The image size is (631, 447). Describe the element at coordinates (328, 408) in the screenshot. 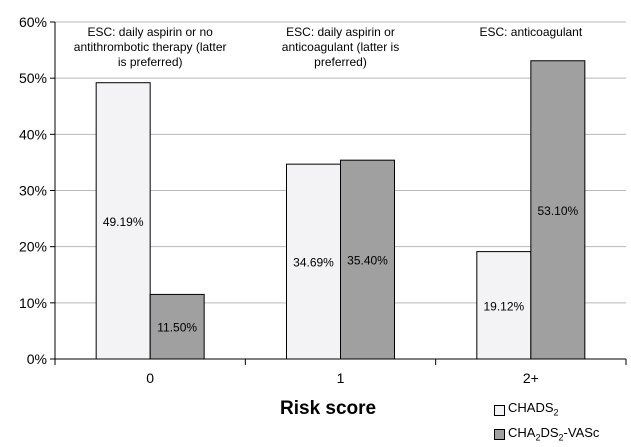

I see `x-axis-title: Risk score` at that location.